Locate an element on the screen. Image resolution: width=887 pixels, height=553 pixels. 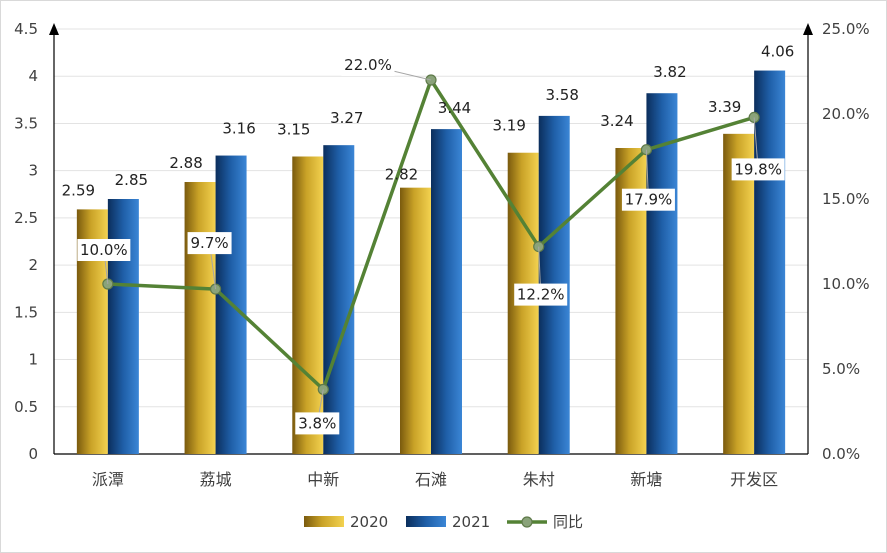
x-tick-label: 朱村 is located at coordinates (539, 479).